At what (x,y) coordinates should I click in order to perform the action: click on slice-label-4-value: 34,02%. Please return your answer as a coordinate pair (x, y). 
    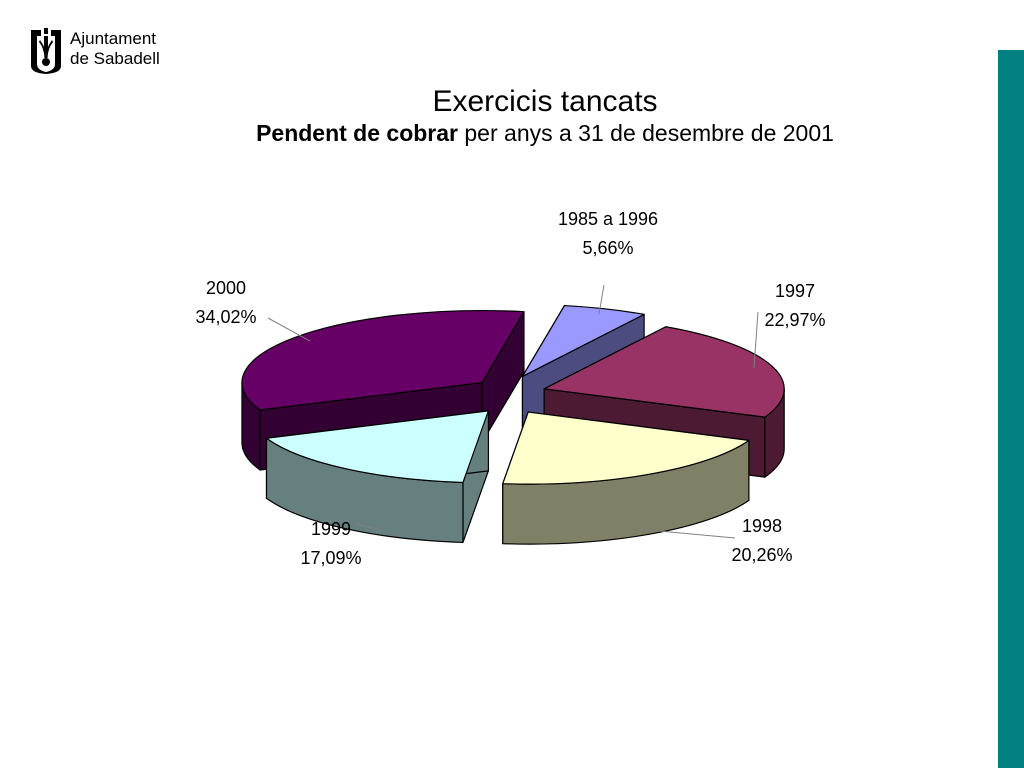
    Looking at the image, I should click on (226, 317).